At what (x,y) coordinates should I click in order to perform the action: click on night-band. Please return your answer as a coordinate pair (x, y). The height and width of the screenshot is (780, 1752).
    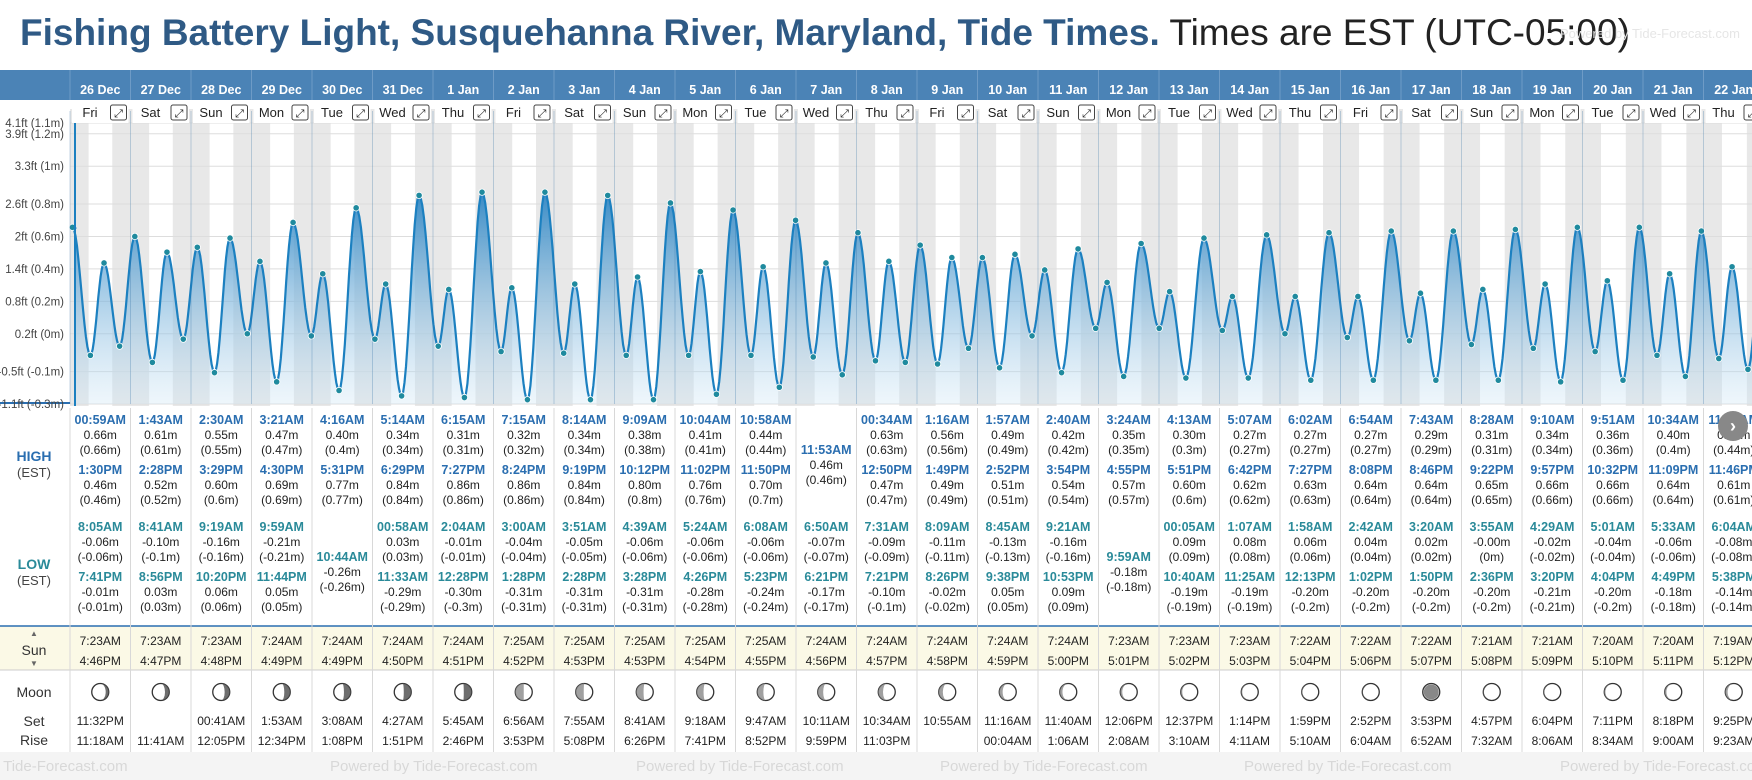
    Looking at the image, I should click on (1749, 257).